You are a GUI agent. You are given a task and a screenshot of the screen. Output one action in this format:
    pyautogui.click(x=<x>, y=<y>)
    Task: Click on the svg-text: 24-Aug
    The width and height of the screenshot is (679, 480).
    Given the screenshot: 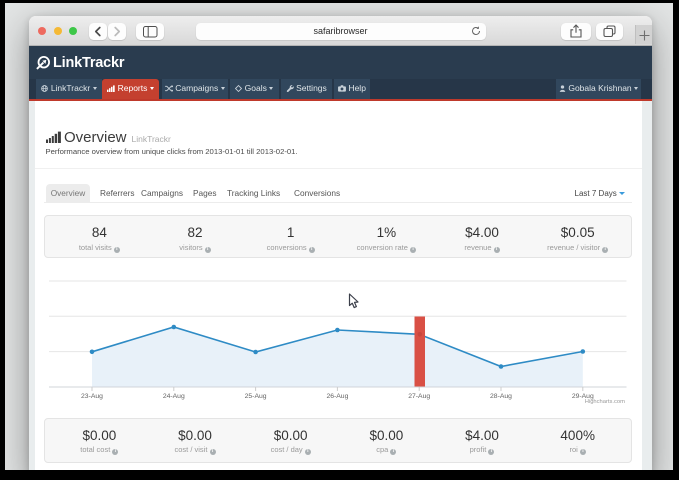 What is the action you would take?
    pyautogui.click(x=174, y=396)
    